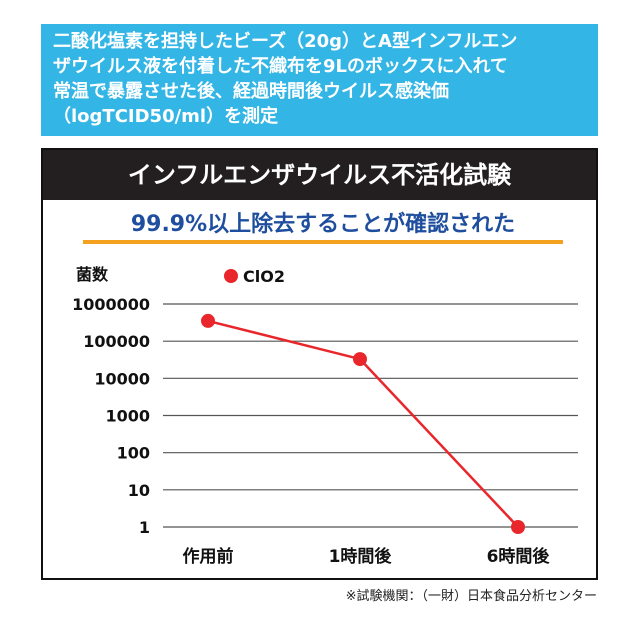 The height and width of the screenshot is (640, 640). What do you see at coordinates (144, 527) in the screenshot?
I see `y-tick-label: 1` at bounding box center [144, 527].